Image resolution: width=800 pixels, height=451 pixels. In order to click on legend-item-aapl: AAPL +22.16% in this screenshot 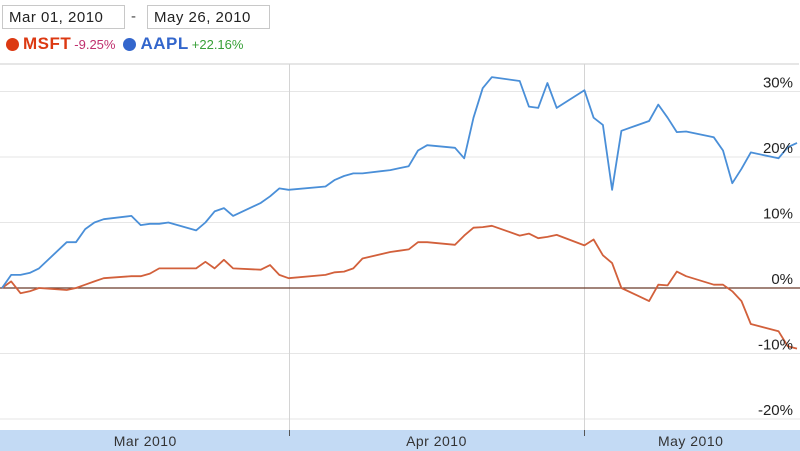, I will do `click(183, 44)`.